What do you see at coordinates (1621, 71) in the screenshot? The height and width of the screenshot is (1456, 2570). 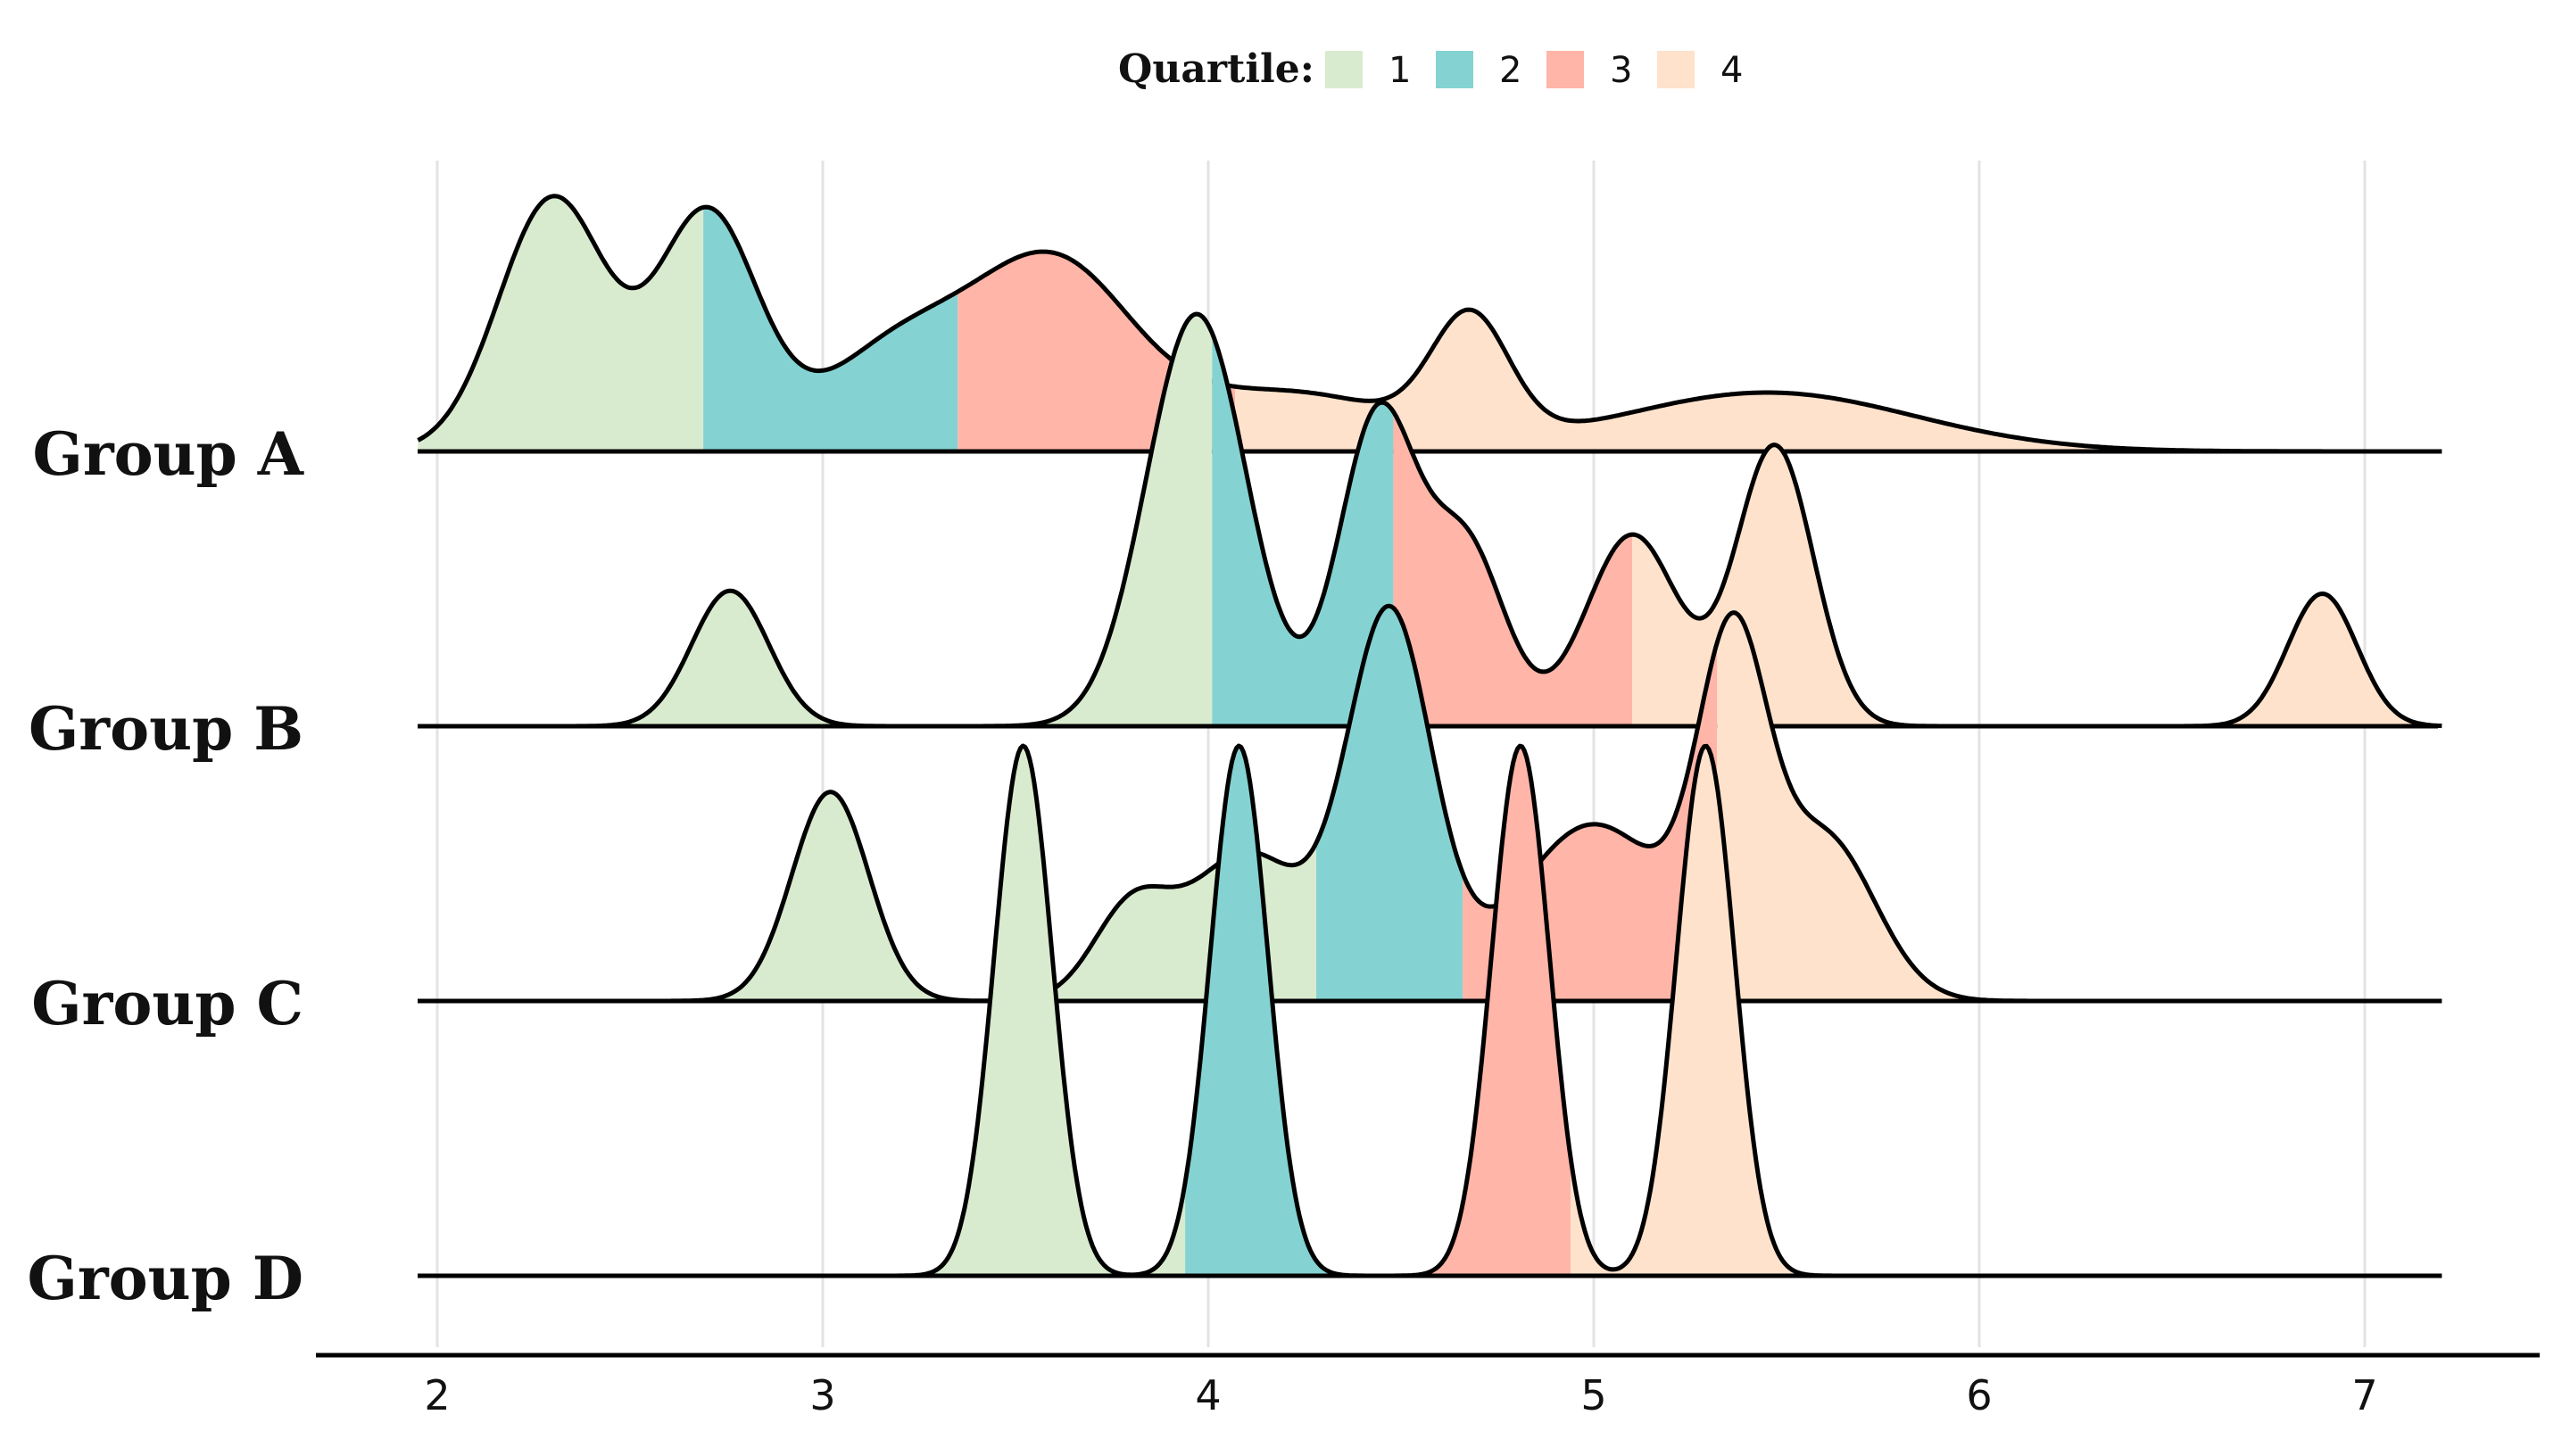 I see `legend-label-quartile-3: 3` at bounding box center [1621, 71].